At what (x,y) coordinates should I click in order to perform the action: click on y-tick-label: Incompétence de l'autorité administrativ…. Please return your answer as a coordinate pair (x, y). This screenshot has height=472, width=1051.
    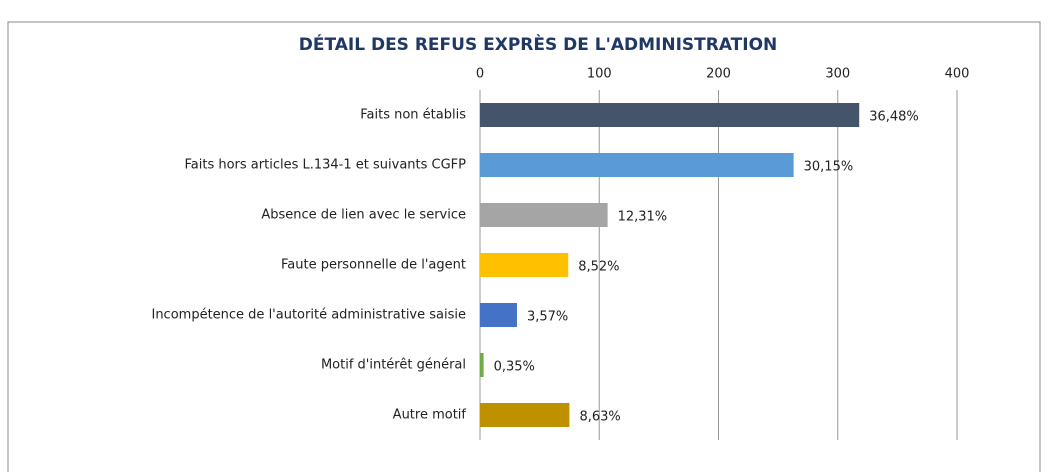
    Looking at the image, I should click on (308, 315).